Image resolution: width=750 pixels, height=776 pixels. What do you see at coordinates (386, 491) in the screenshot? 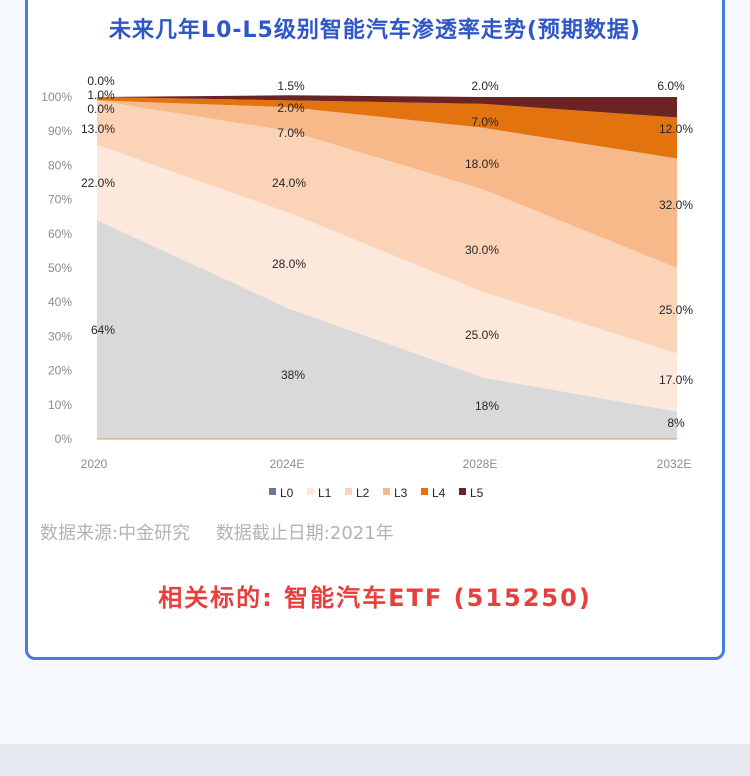
I see `legend-swatch-l3` at bounding box center [386, 491].